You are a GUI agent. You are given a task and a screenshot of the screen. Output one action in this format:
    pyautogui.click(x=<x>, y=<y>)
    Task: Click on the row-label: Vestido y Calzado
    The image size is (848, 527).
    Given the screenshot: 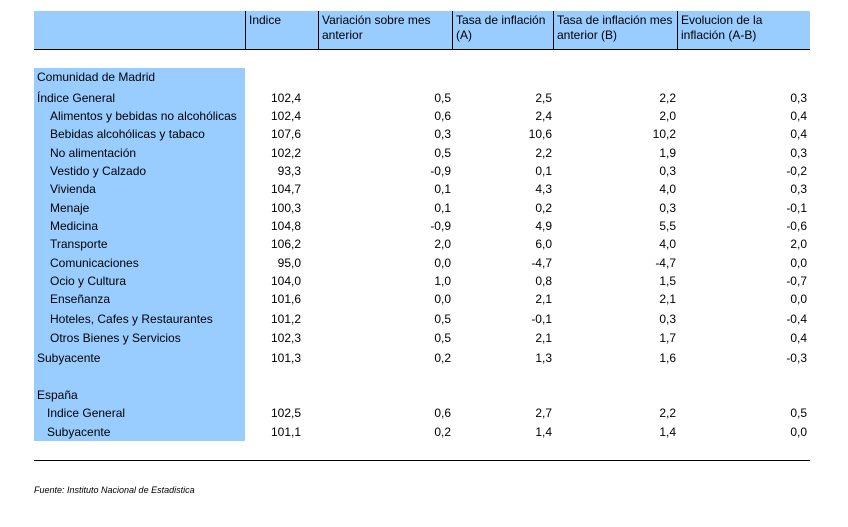 What is the action you would take?
    pyautogui.click(x=98, y=171)
    